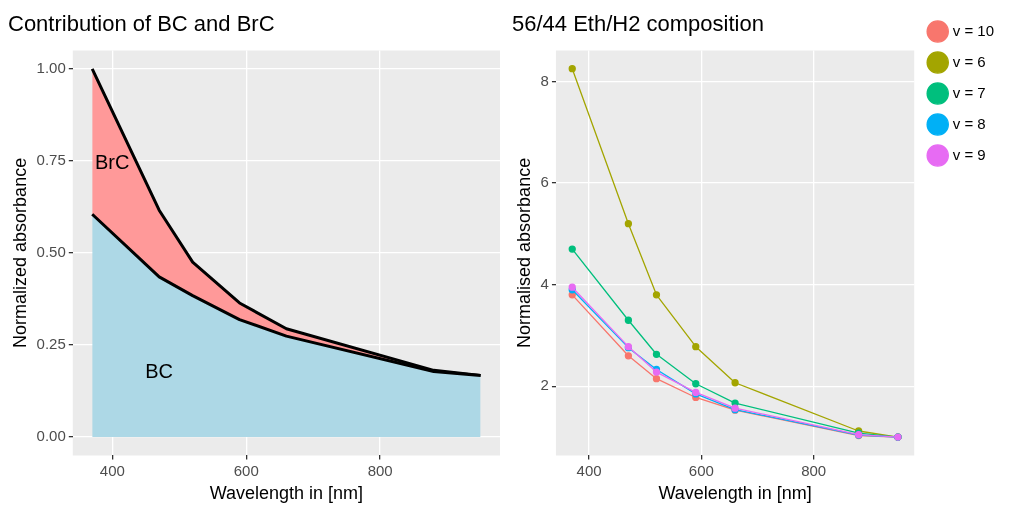 This screenshot has height=513, width=1020. Describe the element at coordinates (19, 252) in the screenshot. I see `y-axis-title: Normalized absorbance` at that location.